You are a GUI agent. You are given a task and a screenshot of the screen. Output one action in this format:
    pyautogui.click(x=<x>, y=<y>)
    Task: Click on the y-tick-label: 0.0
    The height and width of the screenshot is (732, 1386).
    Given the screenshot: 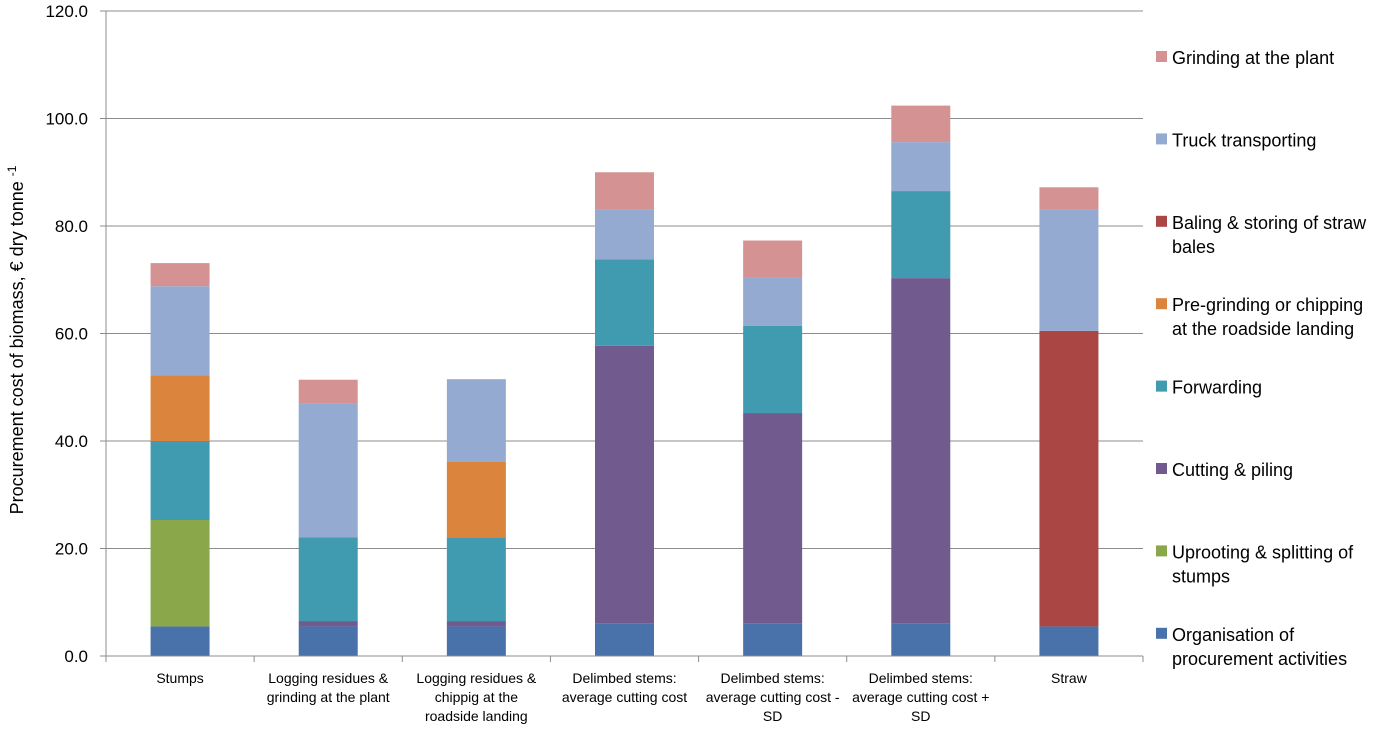 What is the action you would take?
    pyautogui.click(x=76, y=656)
    